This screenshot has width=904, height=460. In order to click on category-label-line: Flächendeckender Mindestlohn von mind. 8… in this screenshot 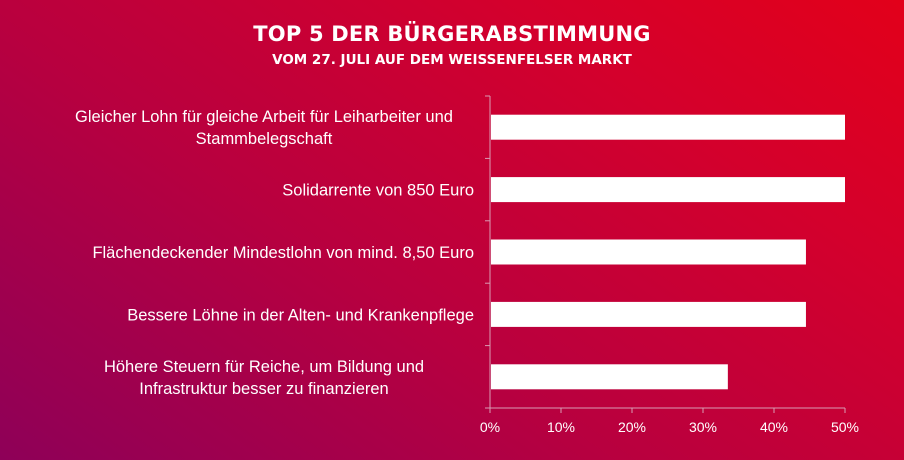, I will do `click(283, 253)`.